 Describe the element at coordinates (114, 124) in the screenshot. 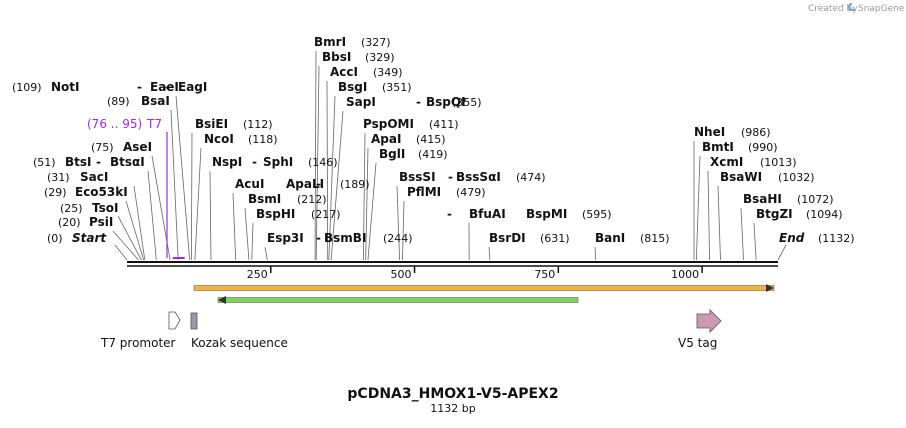

I see `primer-range: (76 .. 95)` at that location.